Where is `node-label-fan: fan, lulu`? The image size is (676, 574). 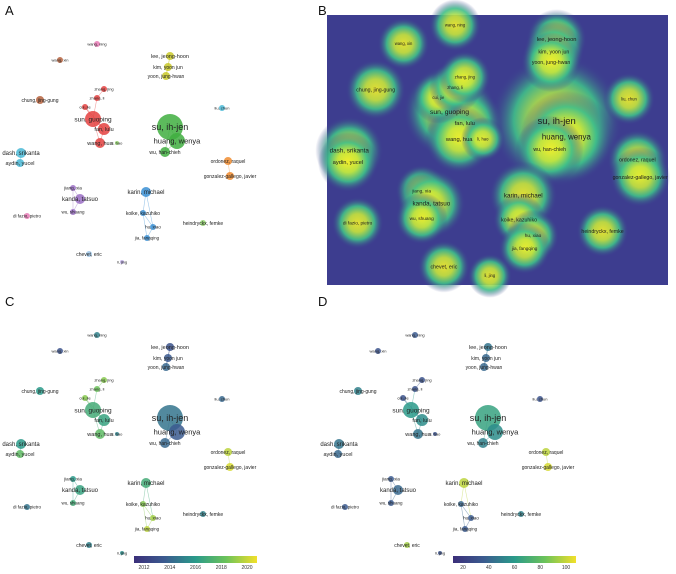
node-label-fan: fan, lulu is located at coordinates (103, 421).